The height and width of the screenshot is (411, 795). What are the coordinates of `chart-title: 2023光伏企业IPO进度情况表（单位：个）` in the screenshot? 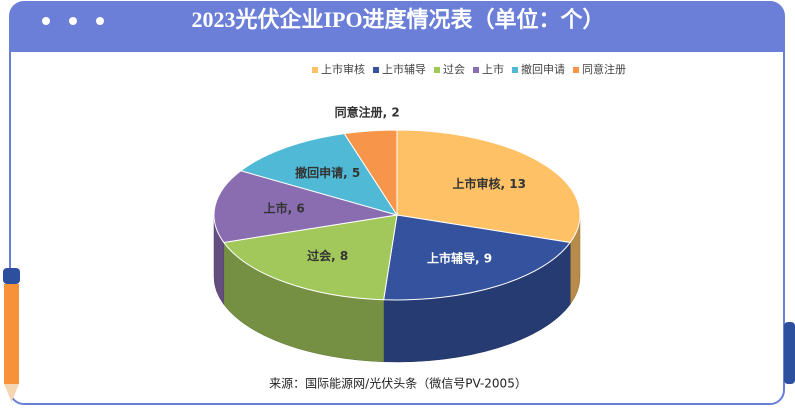 It's located at (397, 19).